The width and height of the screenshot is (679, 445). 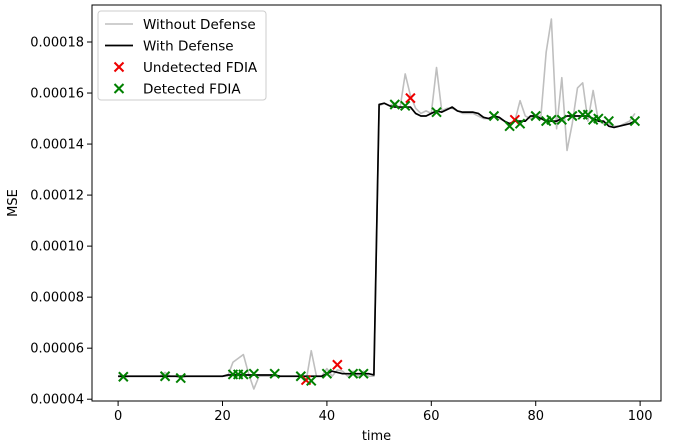 I want to click on x-tick-label: 100, so click(x=640, y=416).